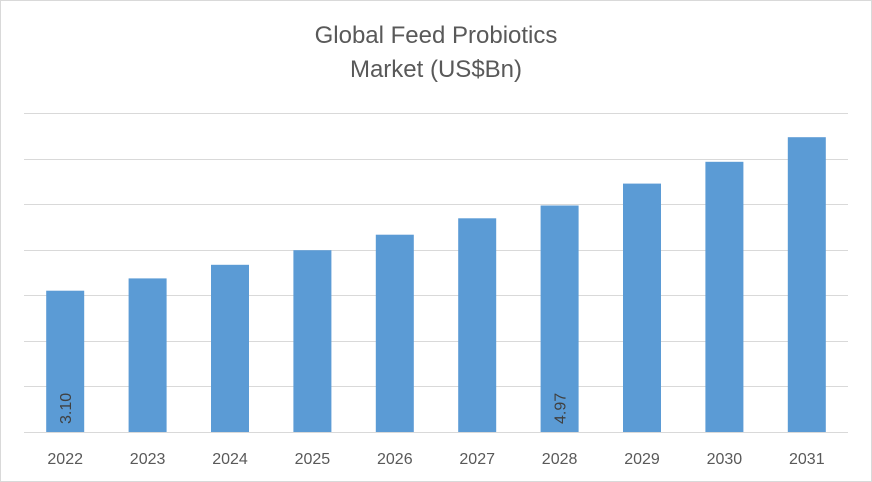 The height and width of the screenshot is (482, 872). What do you see at coordinates (394, 333) in the screenshot?
I see `bar-2026` at bounding box center [394, 333].